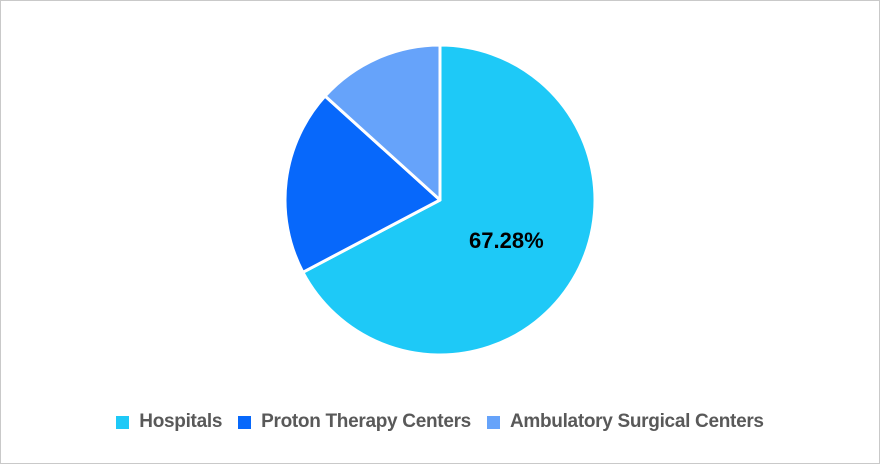 The height and width of the screenshot is (464, 880). I want to click on legend-label: Ambulatory Surgical Centers, so click(636, 421).